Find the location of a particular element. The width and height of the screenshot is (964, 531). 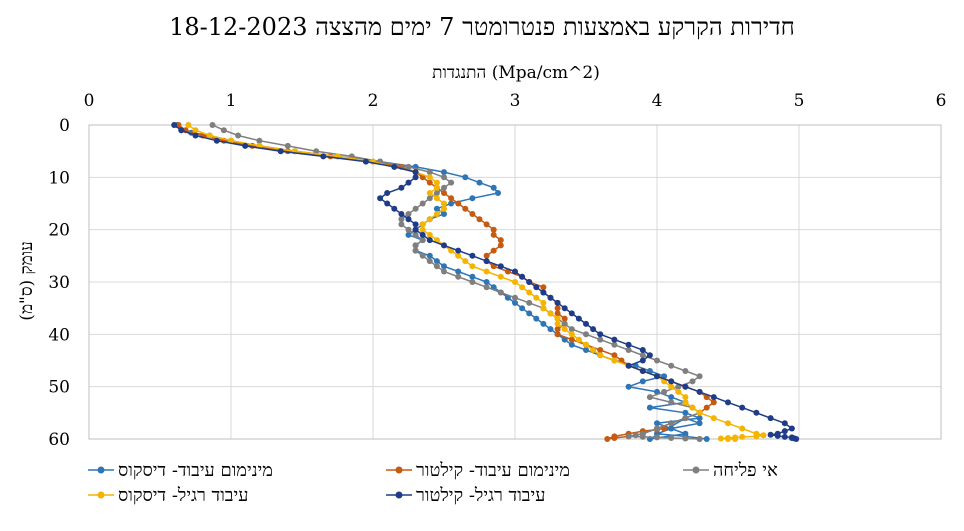

x-tick-label: 0 is located at coordinates (89, 101).